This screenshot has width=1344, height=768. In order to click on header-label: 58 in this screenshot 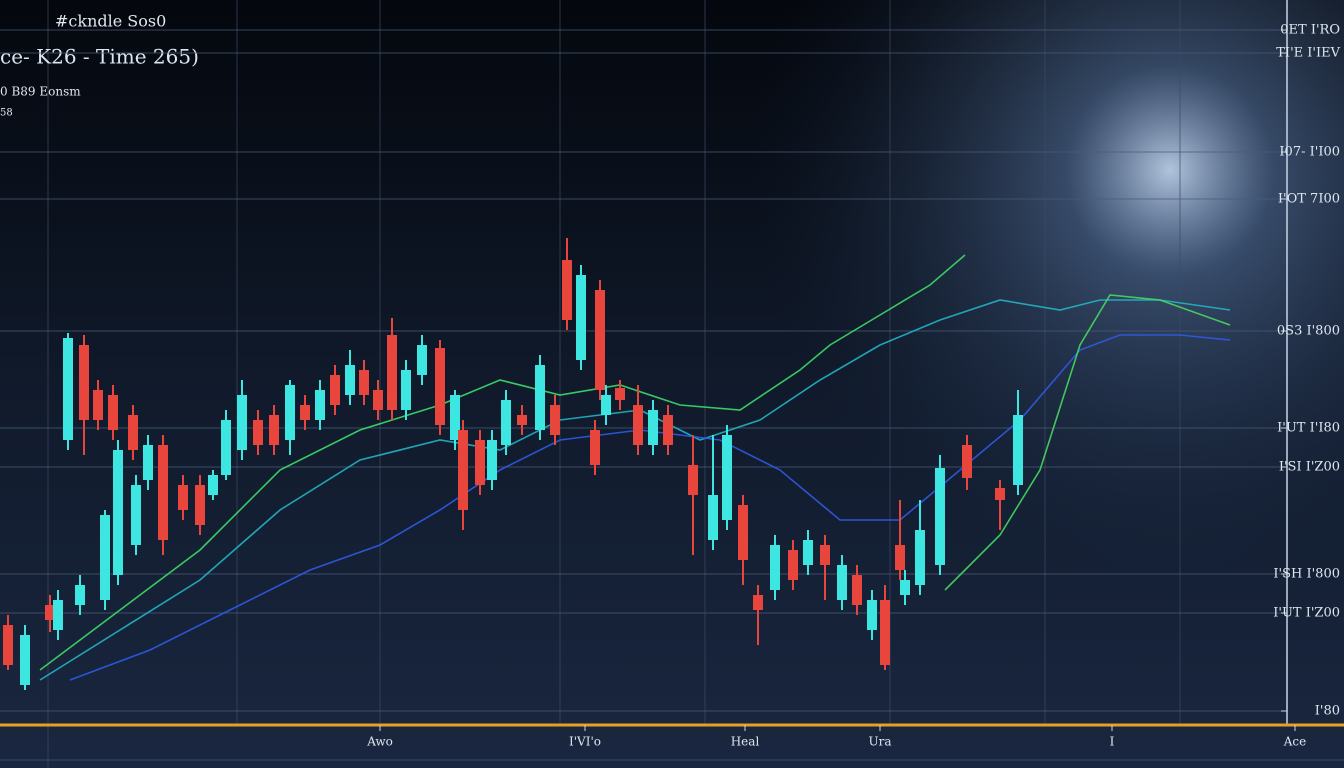, I will do `click(6, 113)`.